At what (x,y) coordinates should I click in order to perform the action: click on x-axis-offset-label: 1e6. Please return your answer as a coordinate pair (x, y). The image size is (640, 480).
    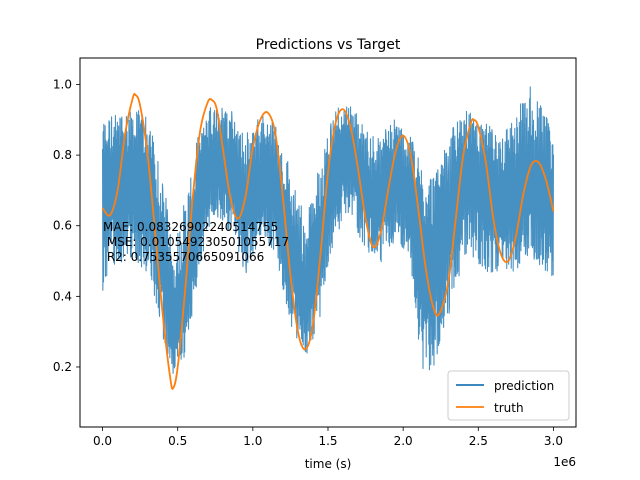
    Looking at the image, I should click on (564, 462).